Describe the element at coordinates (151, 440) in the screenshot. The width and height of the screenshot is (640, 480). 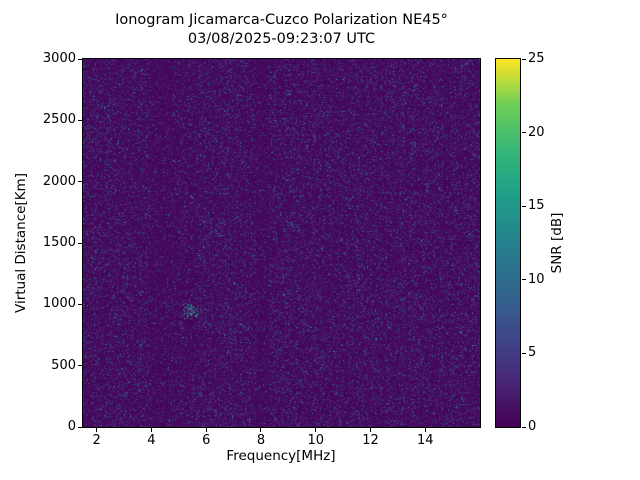
I see `x-tick-label: 4` at that location.